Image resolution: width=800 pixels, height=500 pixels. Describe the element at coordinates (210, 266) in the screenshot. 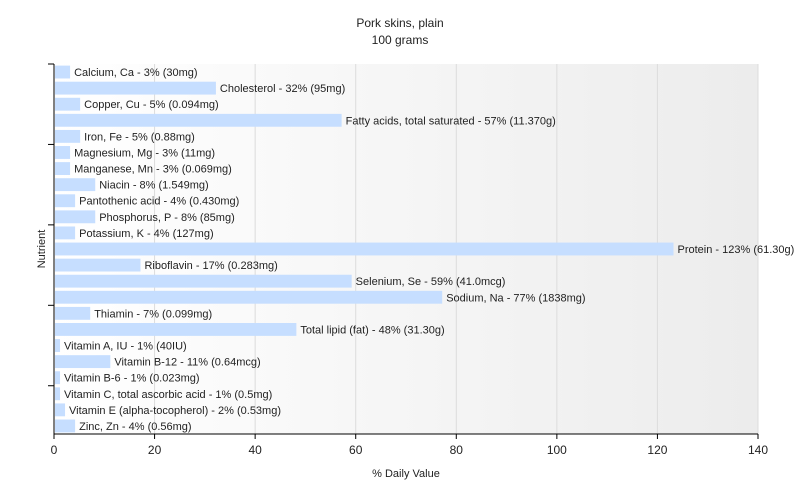

I see `bar-label: Riboflavin - 17% (0.283mg)` at that location.